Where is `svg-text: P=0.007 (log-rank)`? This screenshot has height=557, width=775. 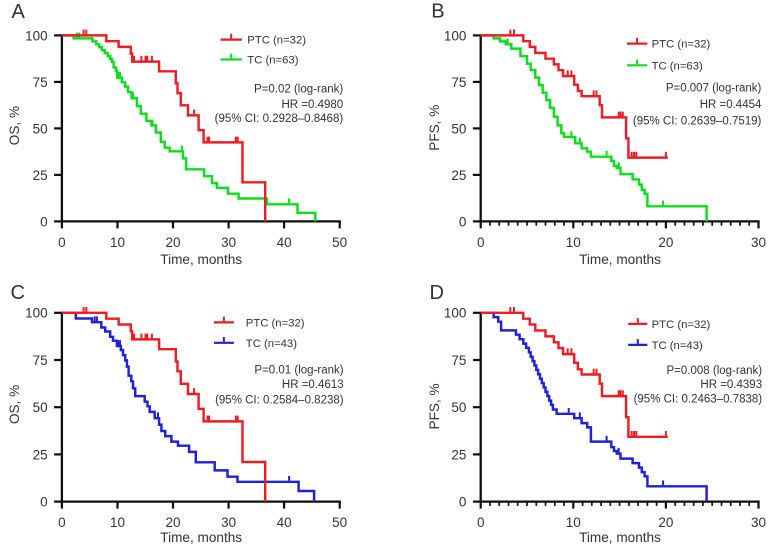 svg-text: P=0.007 (log-rank) is located at coordinates (714, 89).